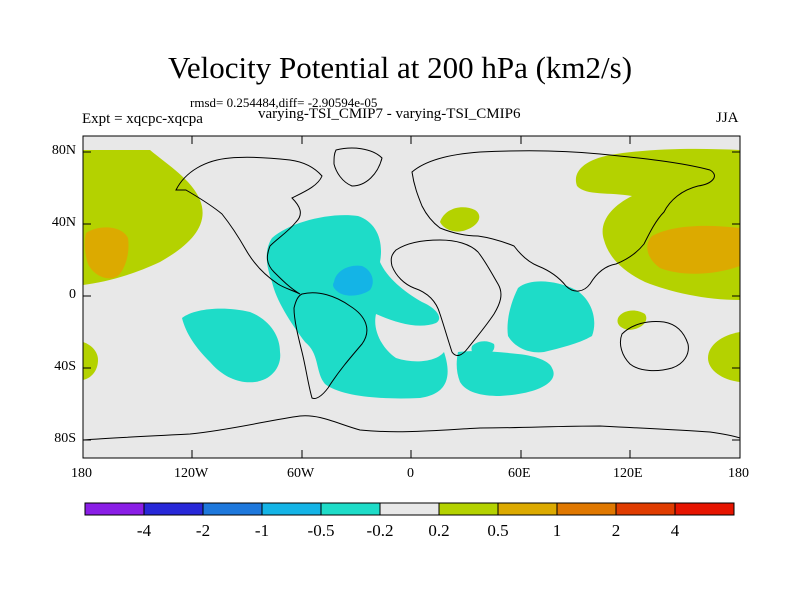  What do you see at coordinates (301, 473) in the screenshot?
I see `lon-label-60w: 60W` at bounding box center [301, 473].